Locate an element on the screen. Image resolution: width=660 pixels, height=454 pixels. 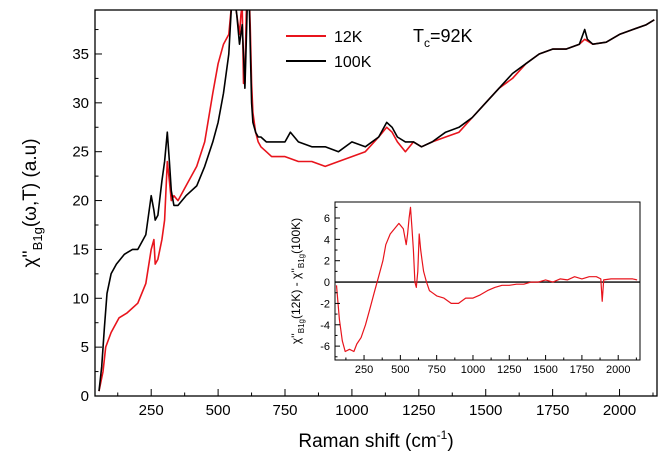
x-axis-title: Raman shift (cm-1) is located at coordinates (375, 440).